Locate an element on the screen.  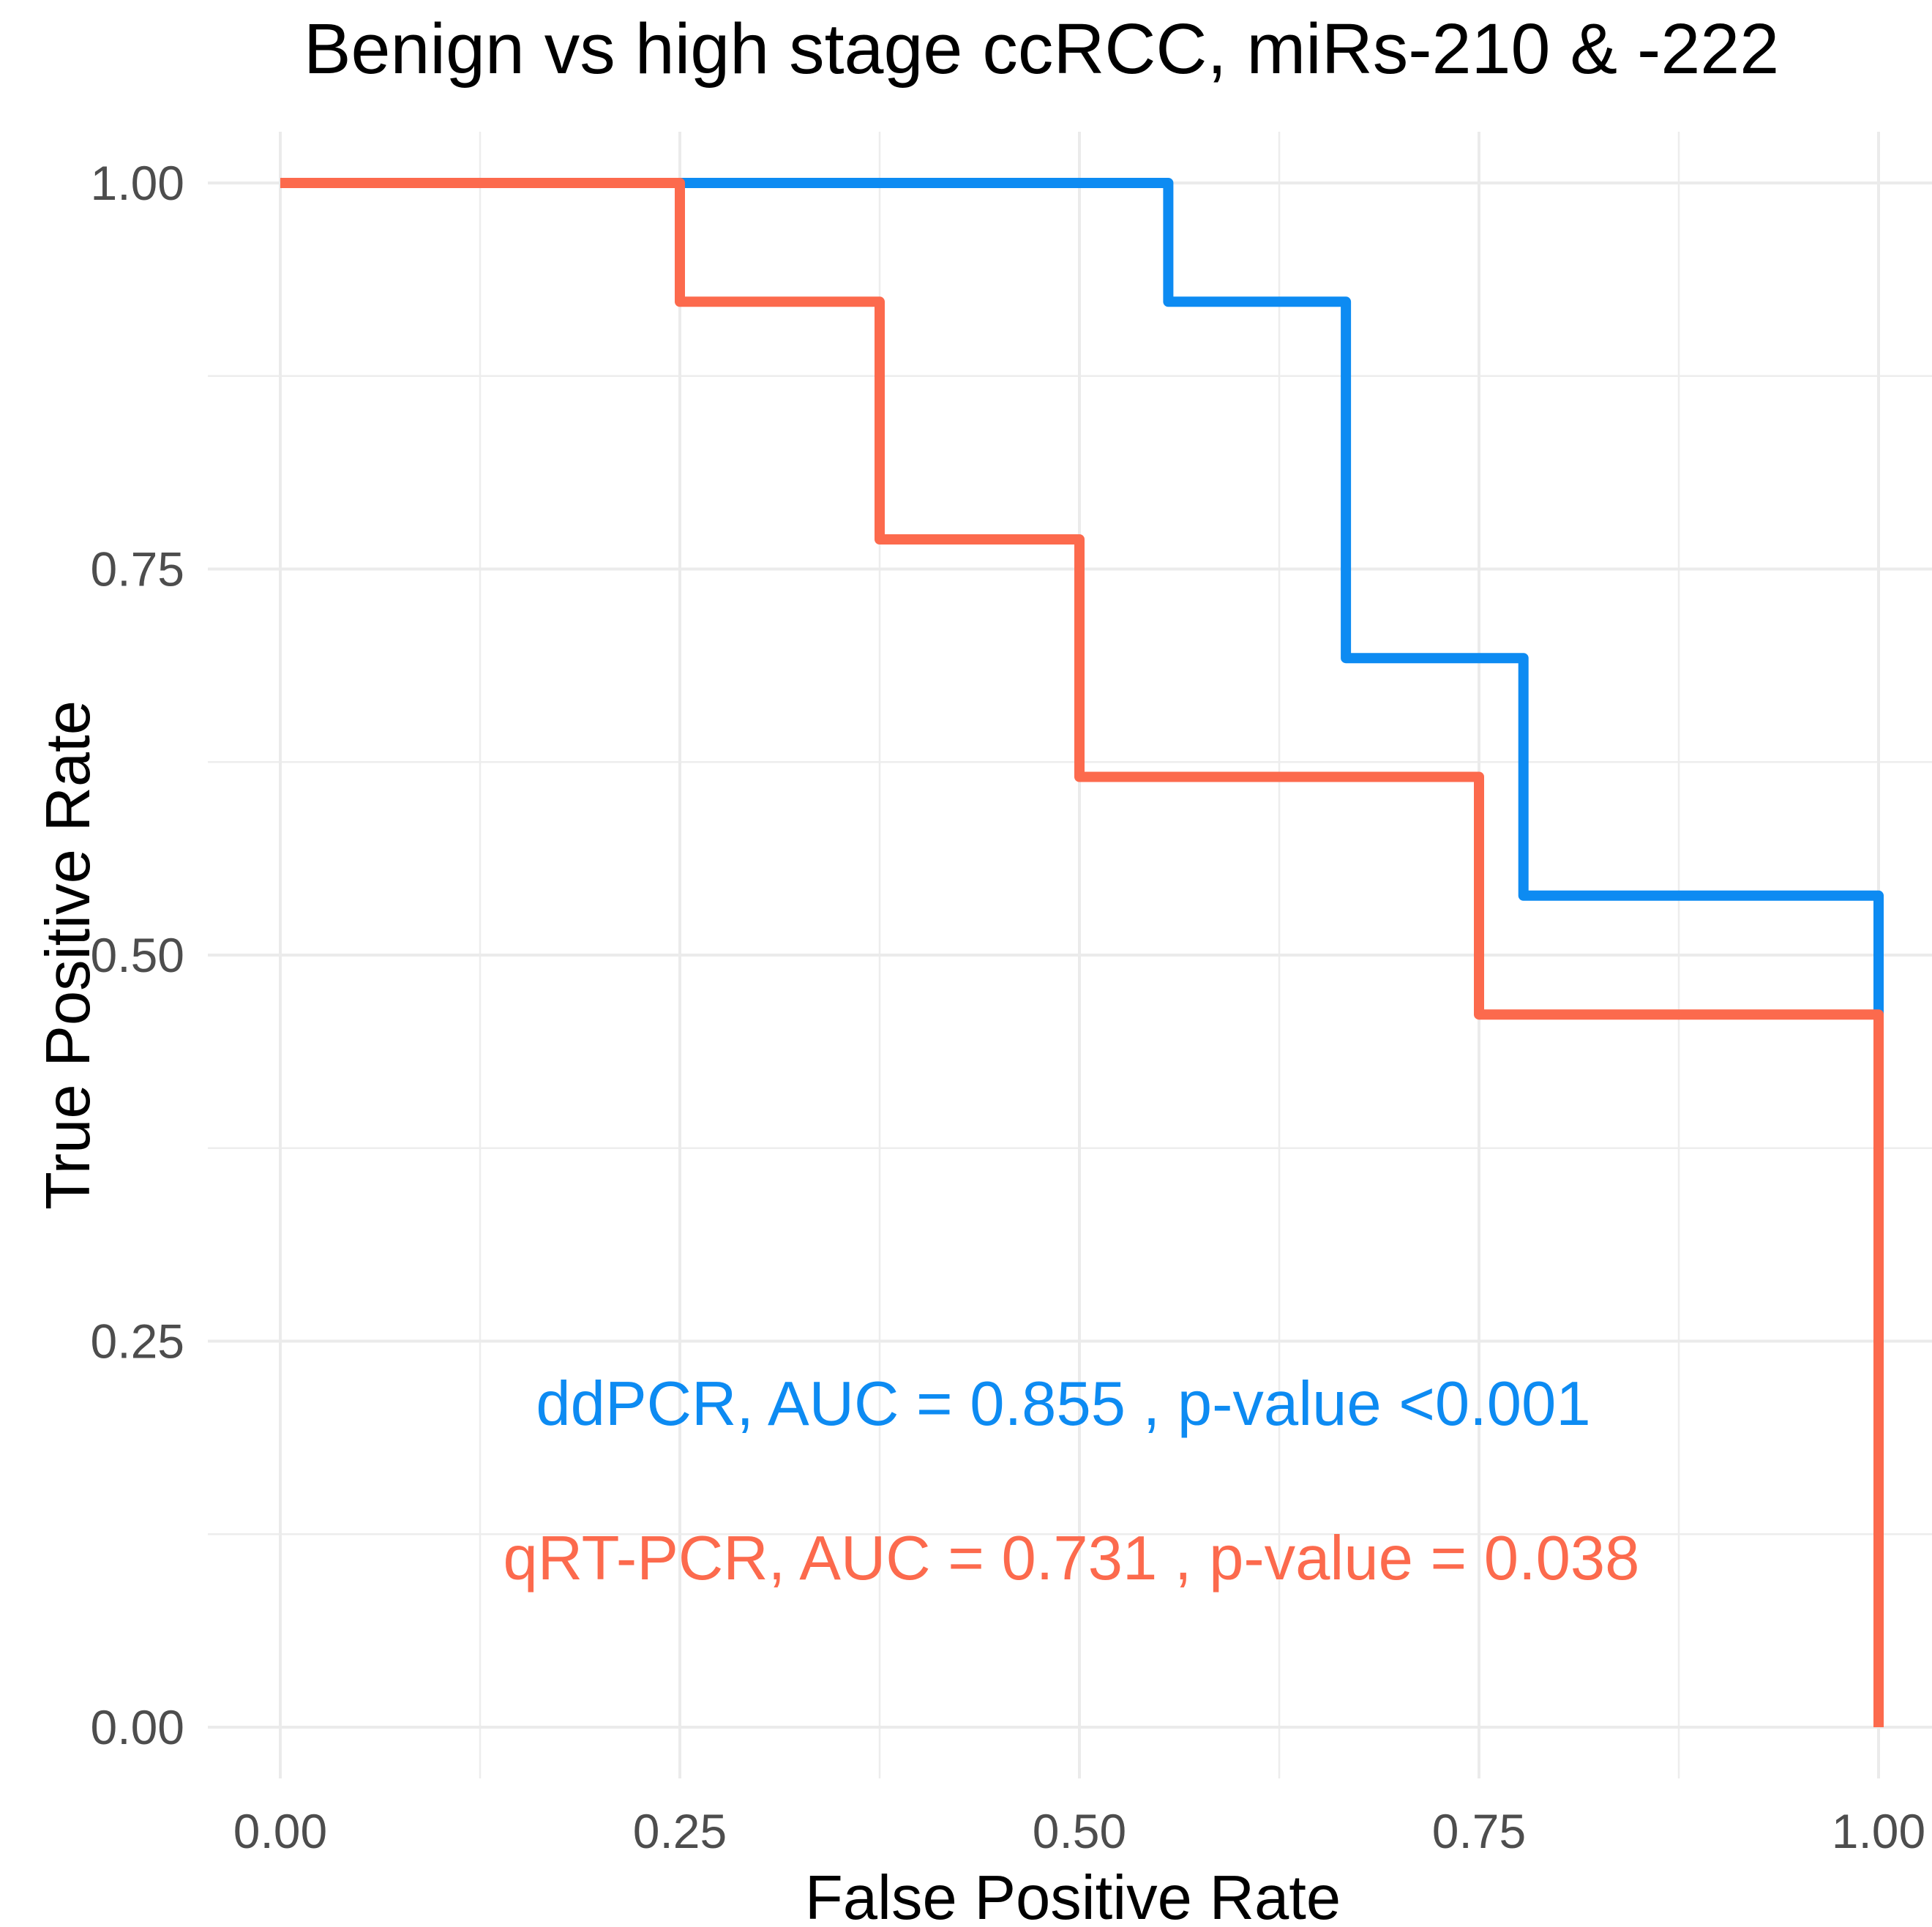
annotation-ddpcr: ddPCR, AUC = 0.855 , p-value <0.001 is located at coordinates (1063, 1404).